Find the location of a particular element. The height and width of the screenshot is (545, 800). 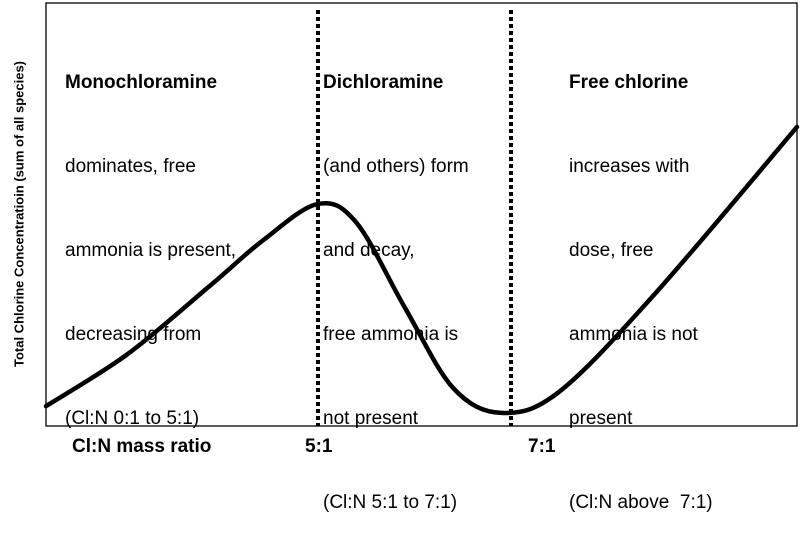

annotation-line: (and others) form is located at coordinates (396, 166).